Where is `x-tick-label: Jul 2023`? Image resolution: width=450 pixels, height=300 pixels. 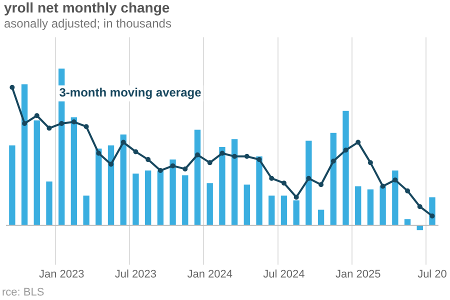
x-tick-label: Jul 2023 is located at coordinates (135, 274).